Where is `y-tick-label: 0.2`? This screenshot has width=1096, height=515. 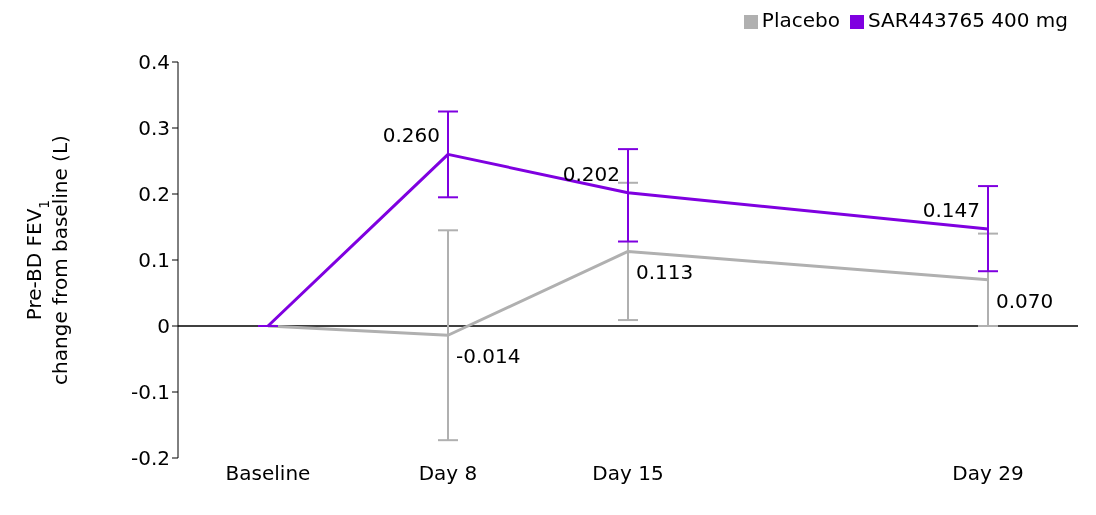 y-tick-label: 0.2 is located at coordinates (154, 194).